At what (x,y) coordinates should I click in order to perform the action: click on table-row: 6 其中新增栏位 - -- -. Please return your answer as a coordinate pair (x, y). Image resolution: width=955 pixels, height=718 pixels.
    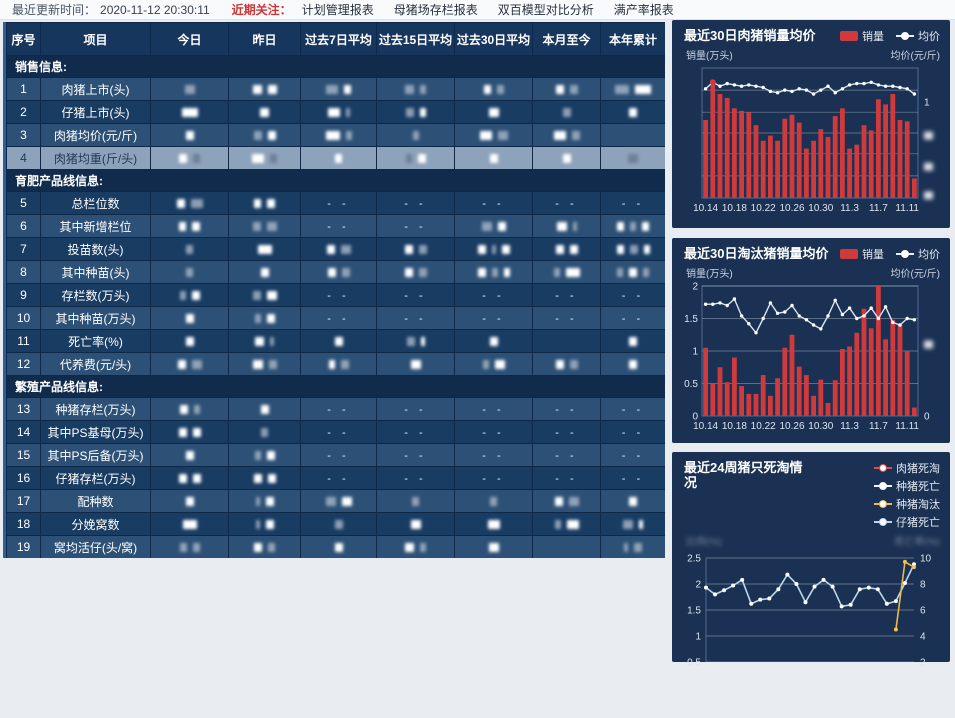
    Looking at the image, I should click on (335, 226).